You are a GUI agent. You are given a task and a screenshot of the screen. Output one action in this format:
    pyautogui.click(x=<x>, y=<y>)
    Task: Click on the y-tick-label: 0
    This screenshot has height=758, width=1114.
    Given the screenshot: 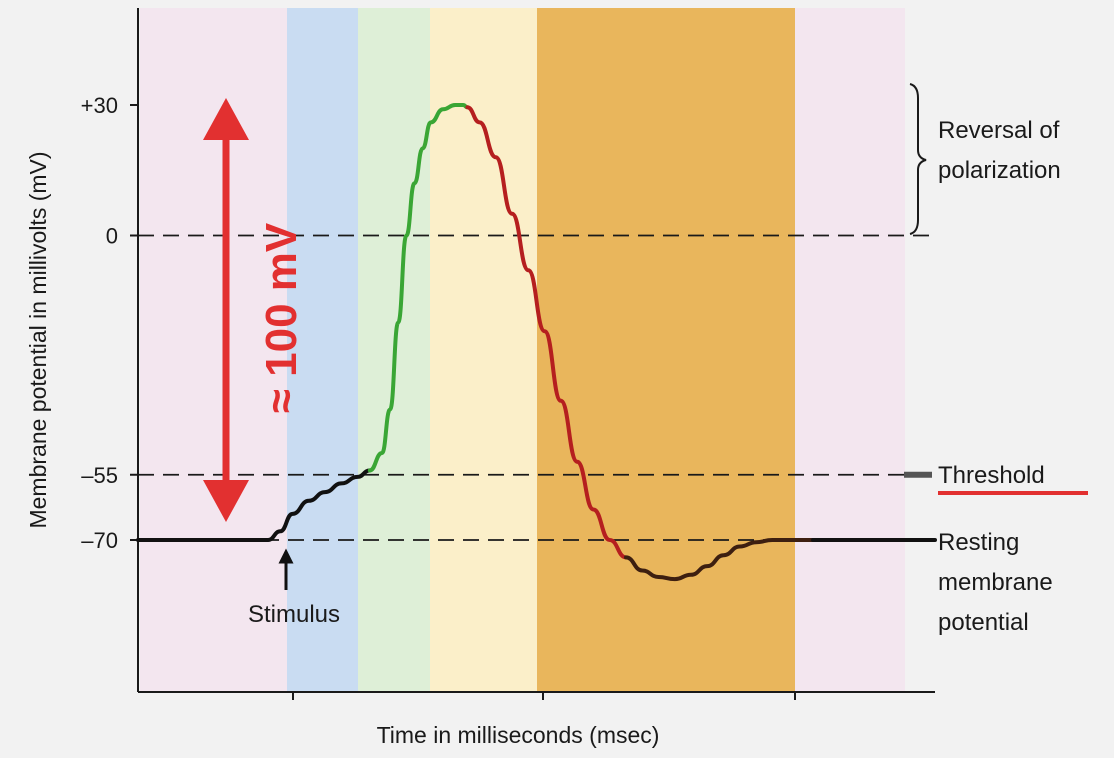 What is the action you would take?
    pyautogui.click(x=112, y=236)
    